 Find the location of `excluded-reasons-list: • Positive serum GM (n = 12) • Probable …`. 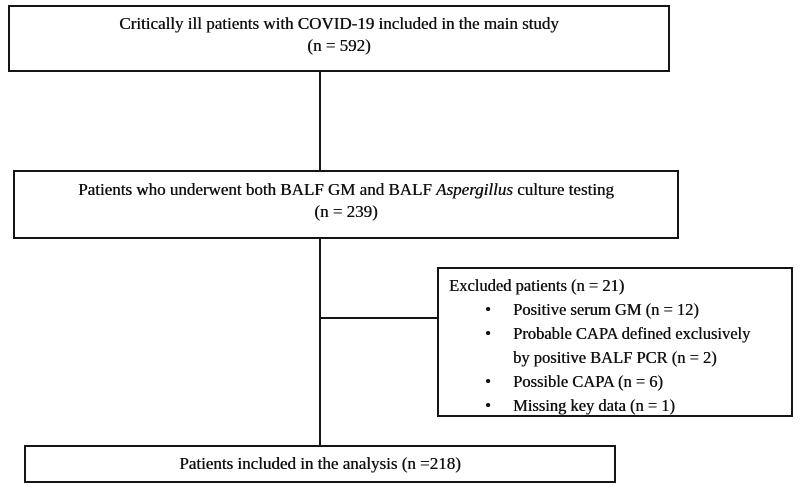

excluded-reasons-list: • Positive serum GM (n = 12) • Probable … is located at coordinates (615, 358).